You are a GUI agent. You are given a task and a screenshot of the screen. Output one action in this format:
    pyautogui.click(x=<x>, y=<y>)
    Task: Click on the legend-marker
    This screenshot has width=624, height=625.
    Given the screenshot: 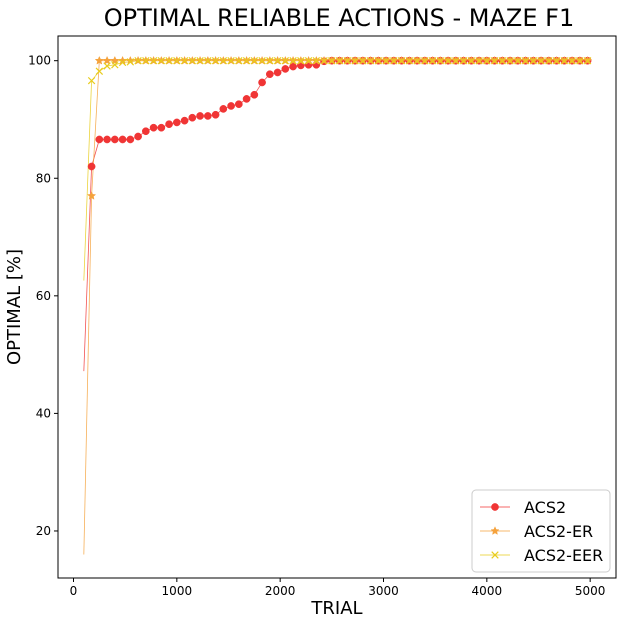 What is the action you would take?
    pyautogui.click(x=495, y=555)
    